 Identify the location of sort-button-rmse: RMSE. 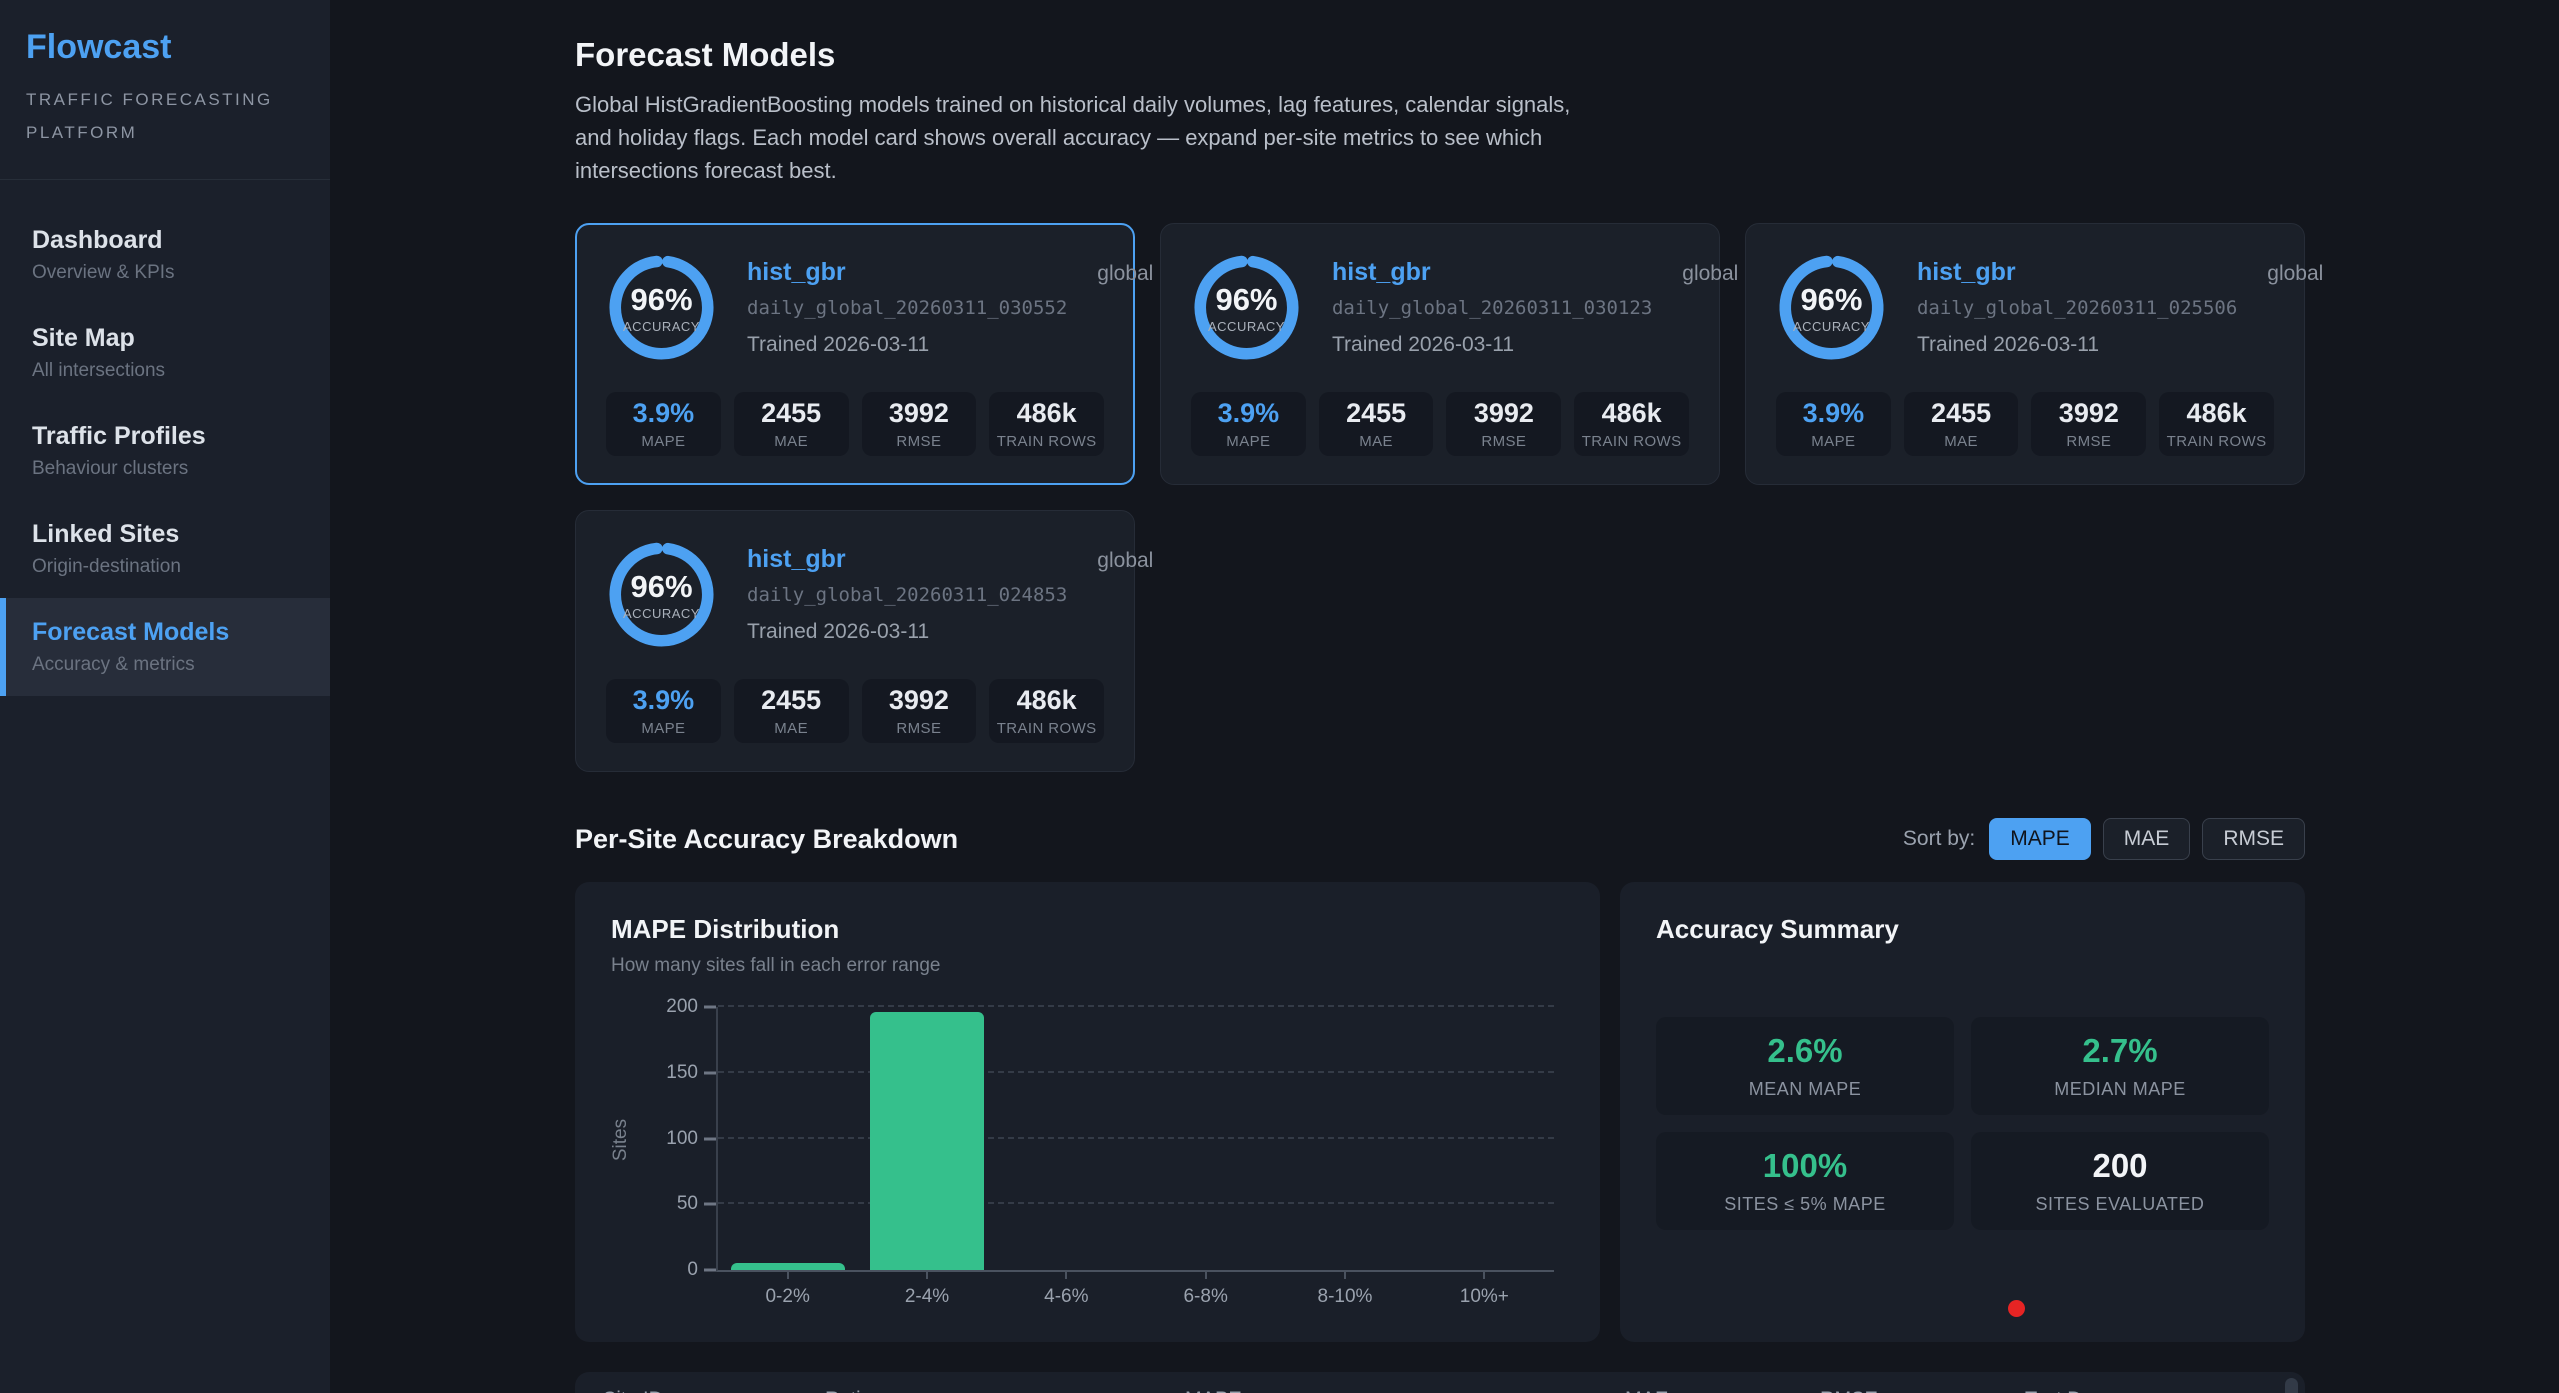
(2253, 839).